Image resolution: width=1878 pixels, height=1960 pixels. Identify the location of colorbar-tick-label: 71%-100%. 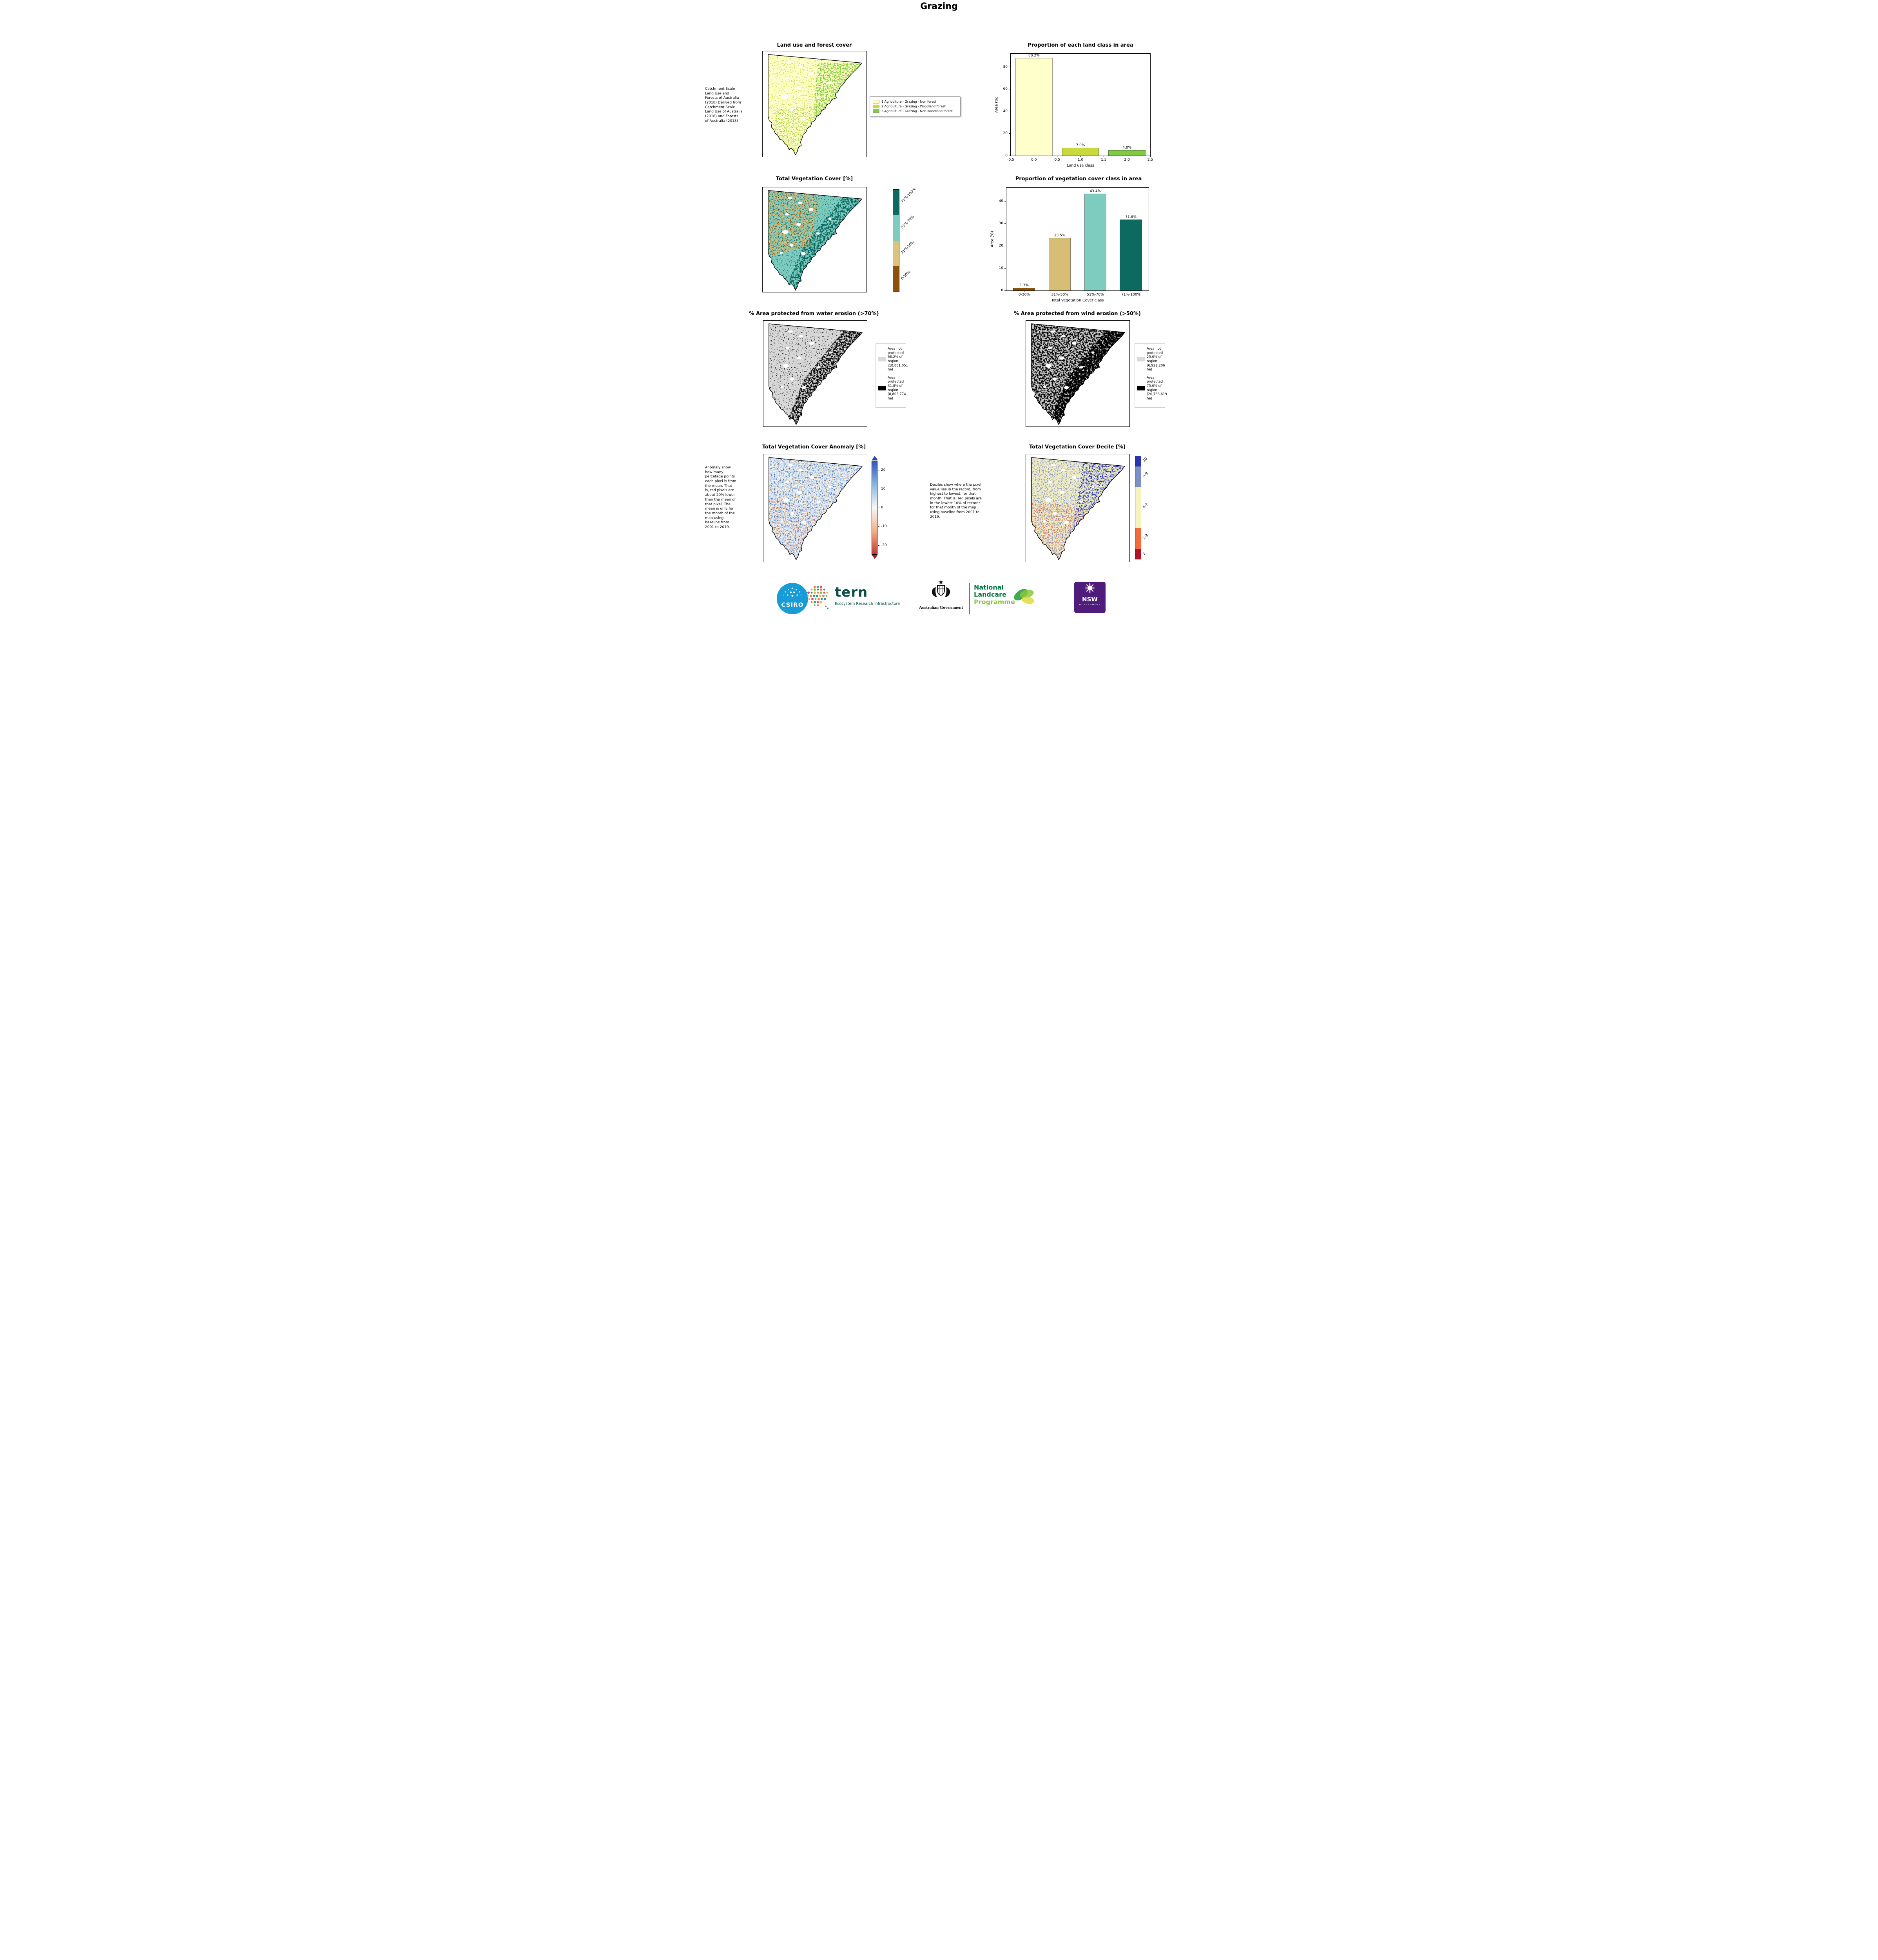
(908, 195).